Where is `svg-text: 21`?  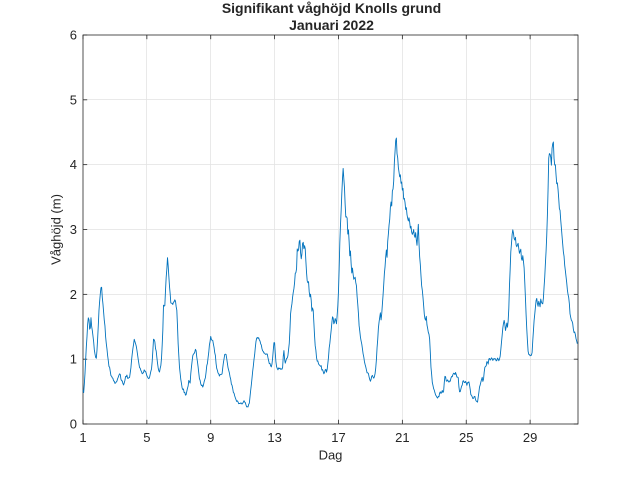 svg-text: 21 is located at coordinates (402, 437).